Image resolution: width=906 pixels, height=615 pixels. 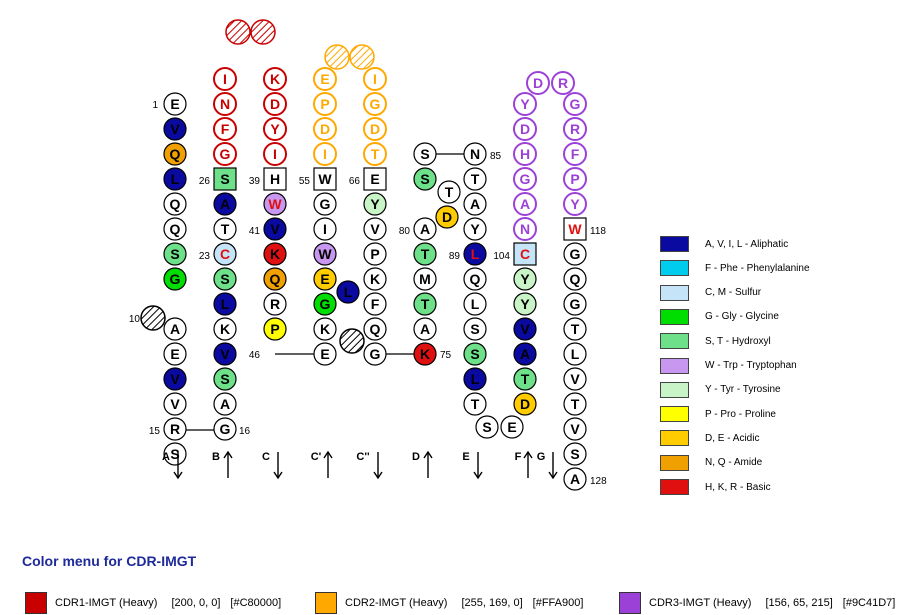 What do you see at coordinates (175, 329) in the screenshot?
I see `residue-letter: A` at bounding box center [175, 329].